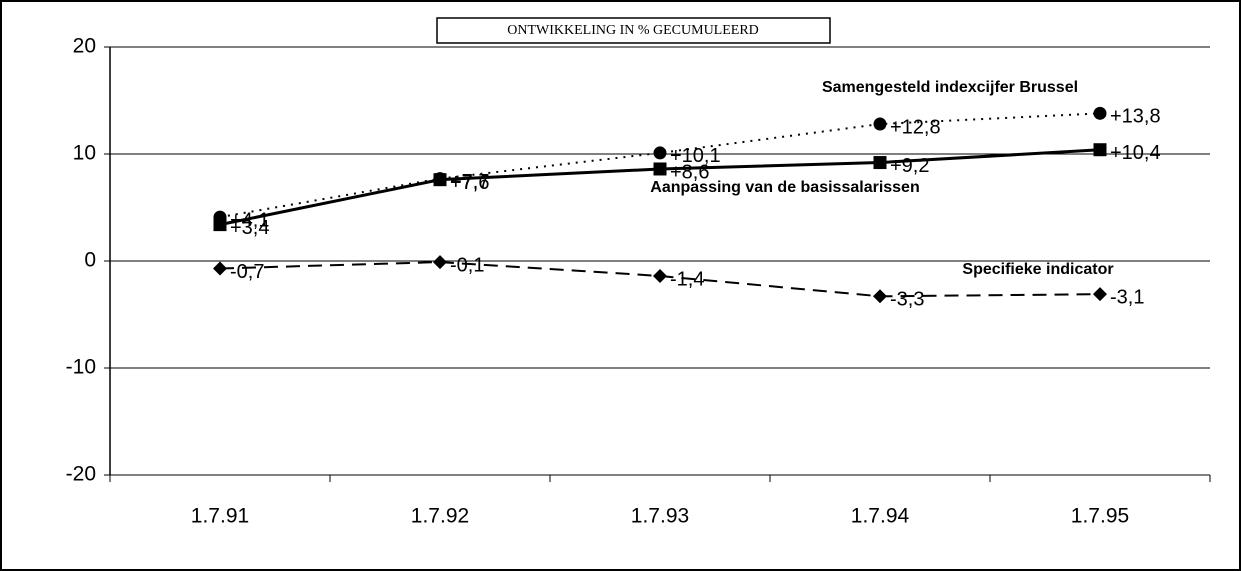  Describe the element at coordinates (1135, 153) in the screenshot. I see `data-label: +10,4` at that location.